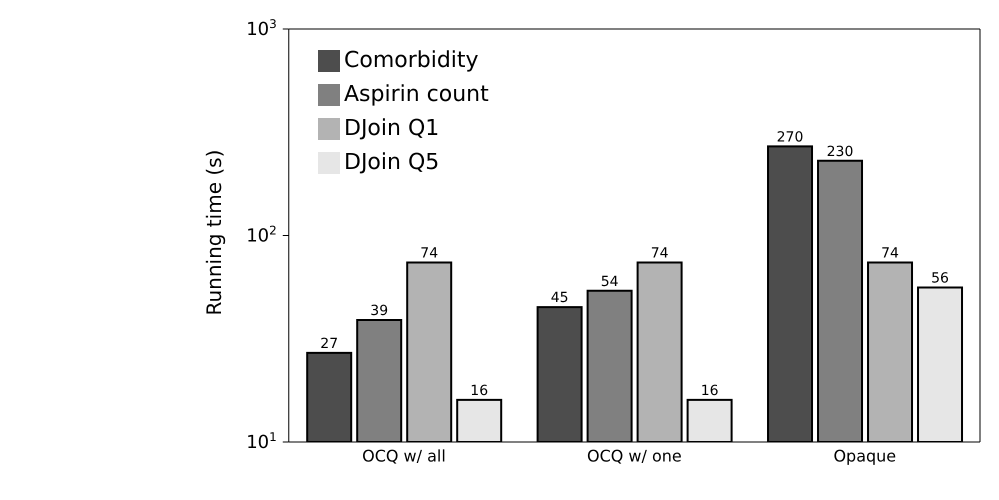 Image resolution: width=999 pixels, height=500 pixels. I want to click on legend-label: Aspirin count, so click(416, 94).